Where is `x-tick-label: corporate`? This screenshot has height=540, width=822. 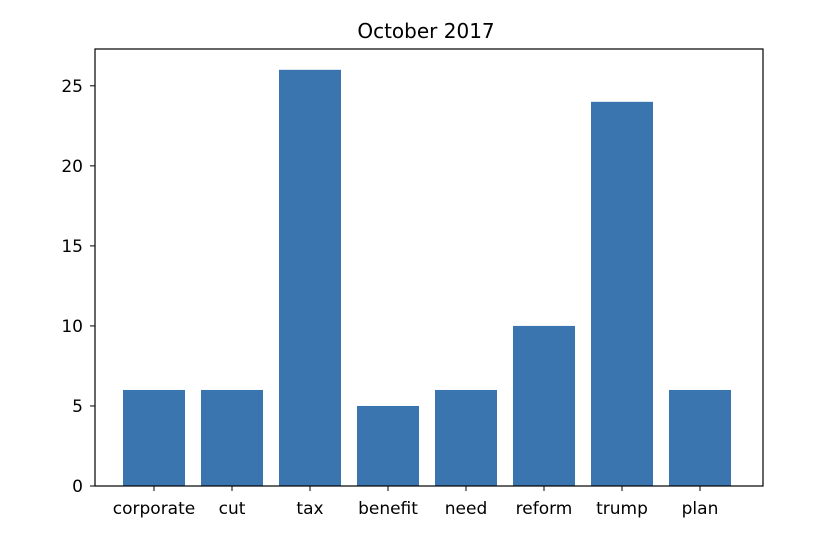 x-tick-label: corporate is located at coordinates (154, 509).